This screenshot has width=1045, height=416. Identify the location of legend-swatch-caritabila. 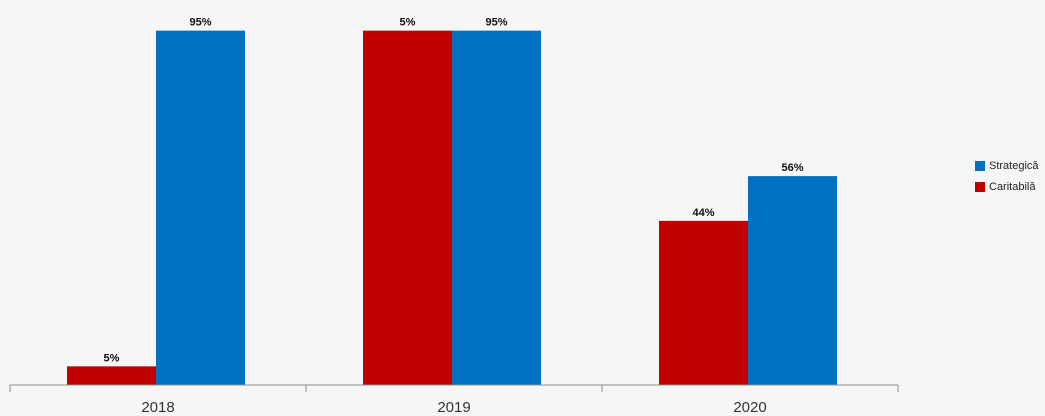
(980, 186).